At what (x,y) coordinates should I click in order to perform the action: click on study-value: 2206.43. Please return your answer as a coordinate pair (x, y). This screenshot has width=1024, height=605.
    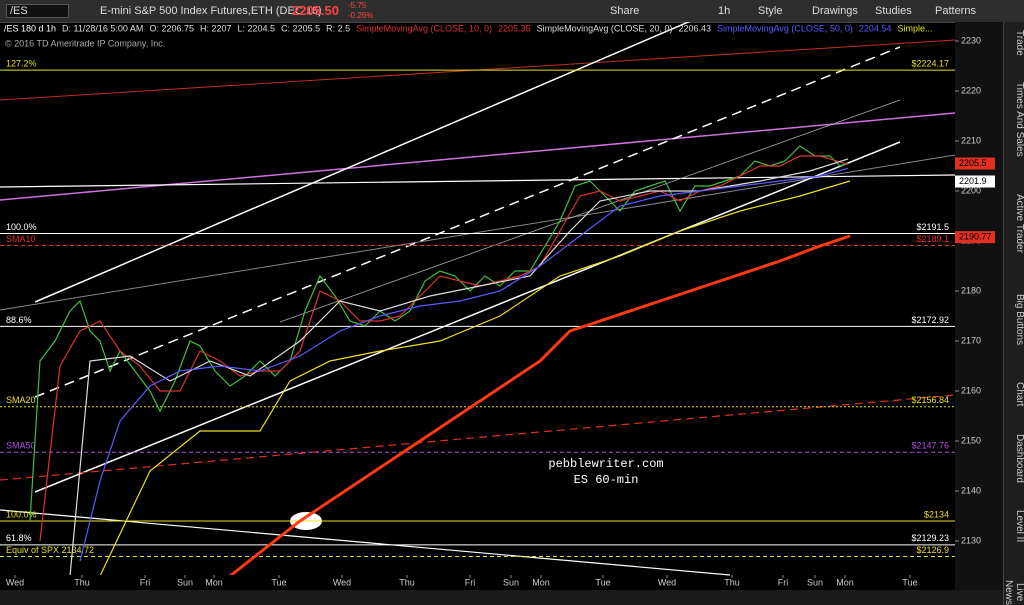
    Looking at the image, I should click on (694, 28).